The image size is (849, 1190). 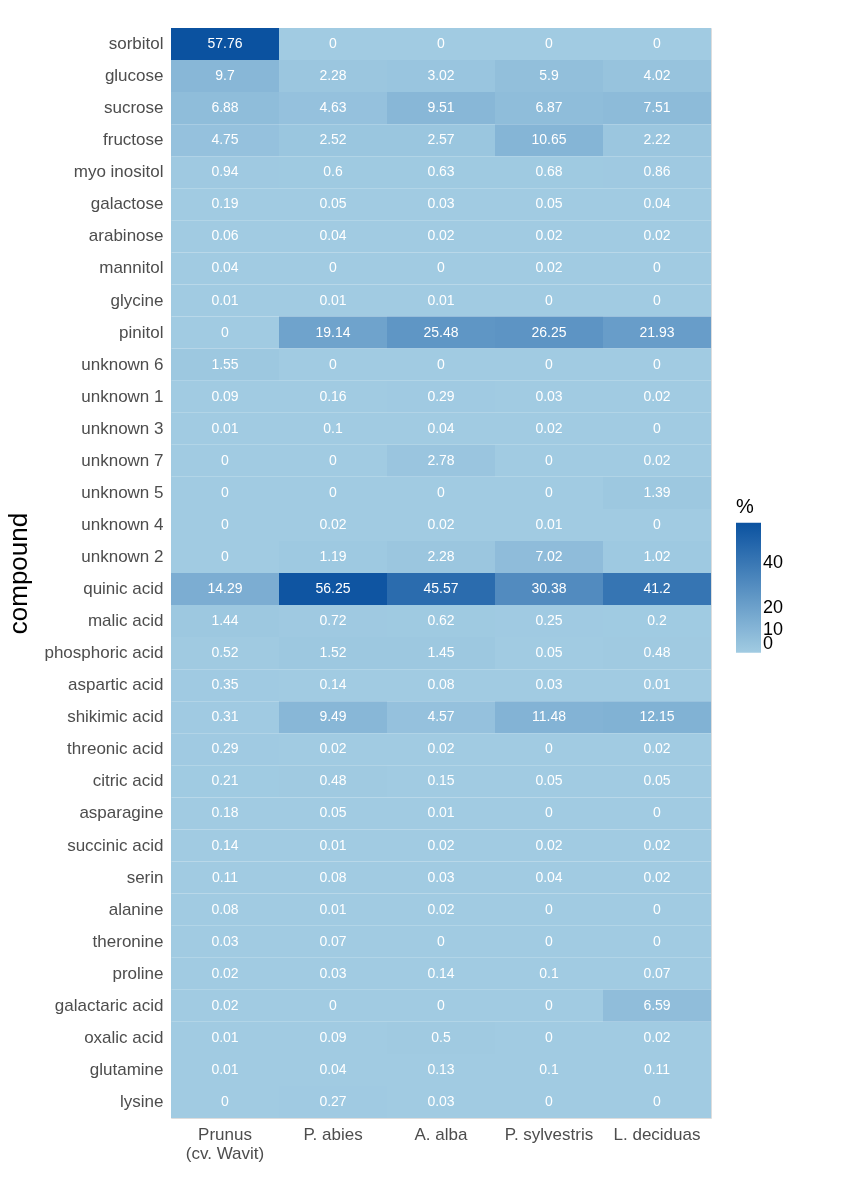 What do you see at coordinates (657, 588) in the screenshot?
I see `data-label: 41.2` at bounding box center [657, 588].